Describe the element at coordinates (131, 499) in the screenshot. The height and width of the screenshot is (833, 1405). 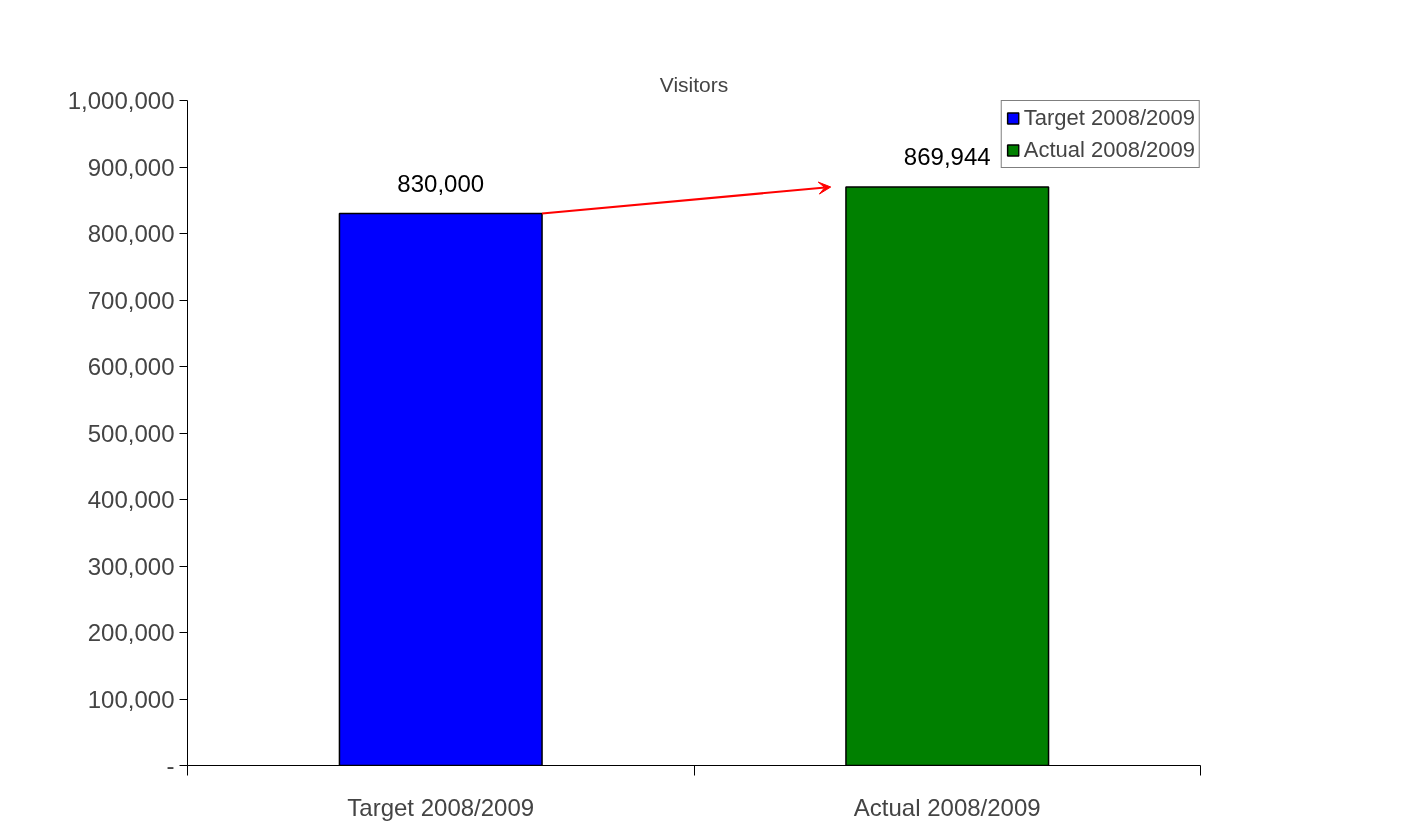
I see `y-tick-label: 400,000` at that location.